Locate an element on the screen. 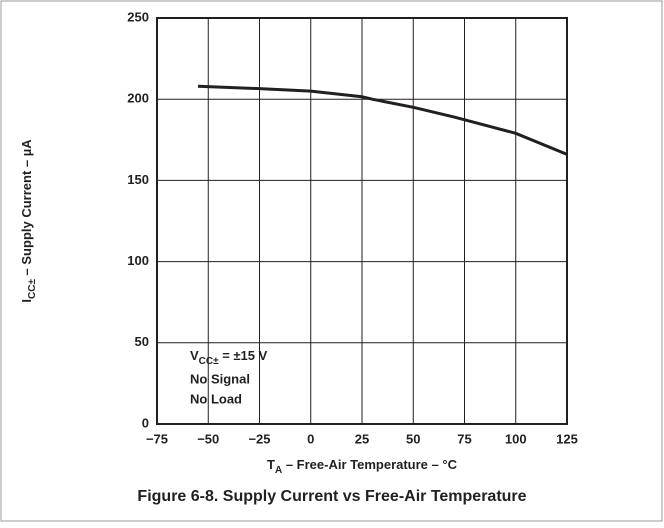  x-tick-label: −25 is located at coordinates (259, 438).